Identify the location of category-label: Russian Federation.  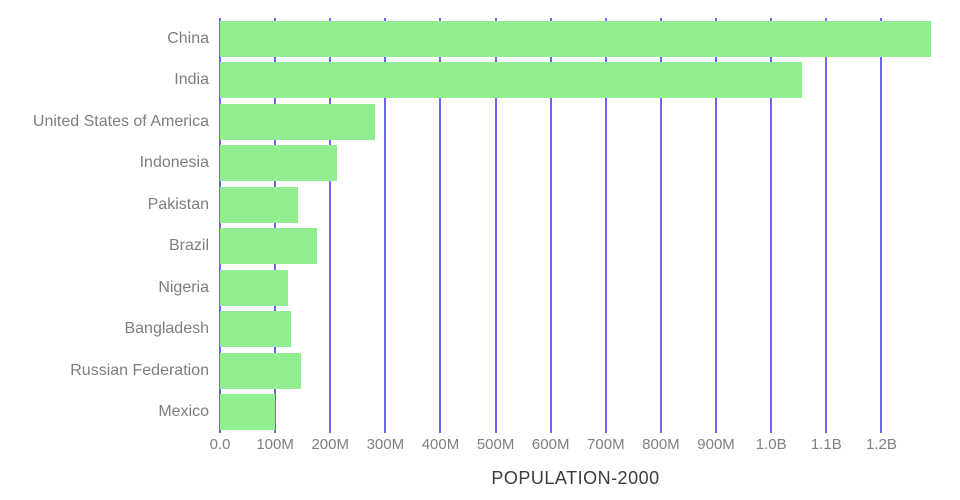
(139, 370).